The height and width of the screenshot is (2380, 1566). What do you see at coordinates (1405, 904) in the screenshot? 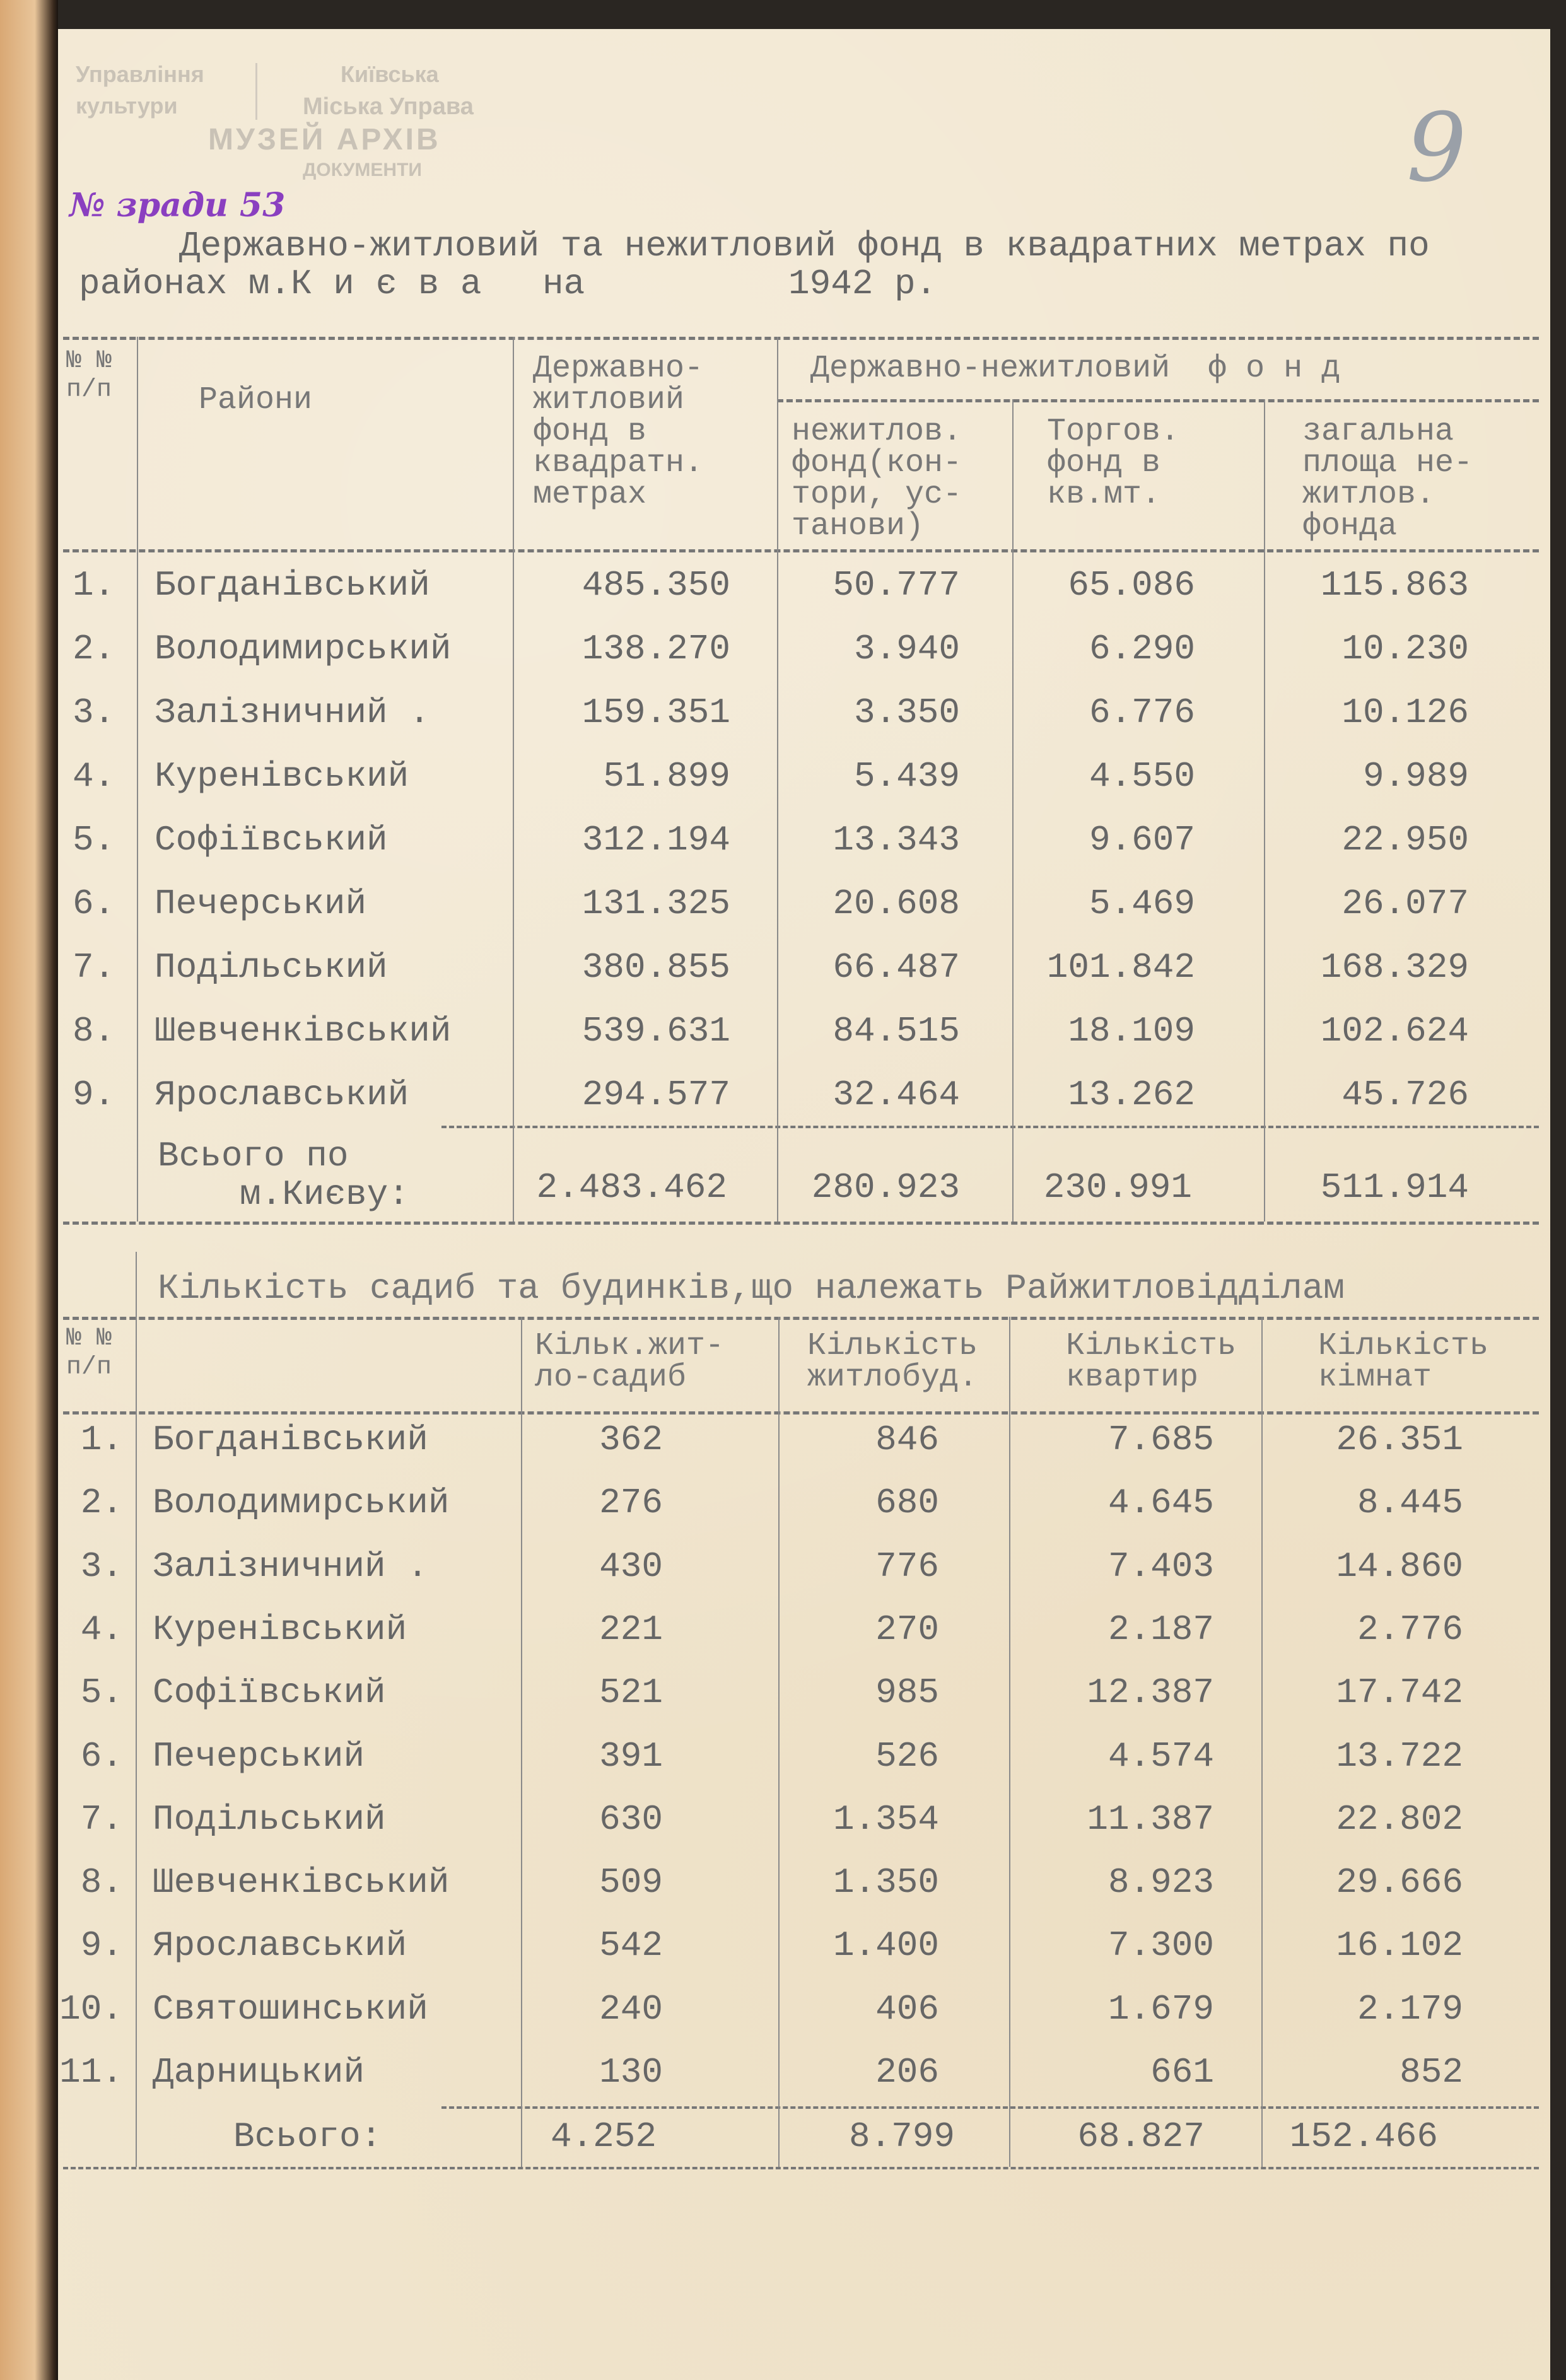
I see `total-area-value: 26.077` at bounding box center [1405, 904].